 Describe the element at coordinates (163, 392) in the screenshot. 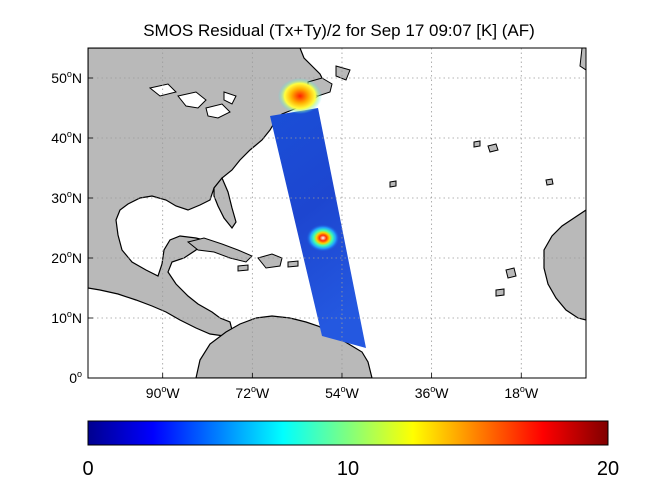

I see `lon-tick-label: 90oW` at that location.